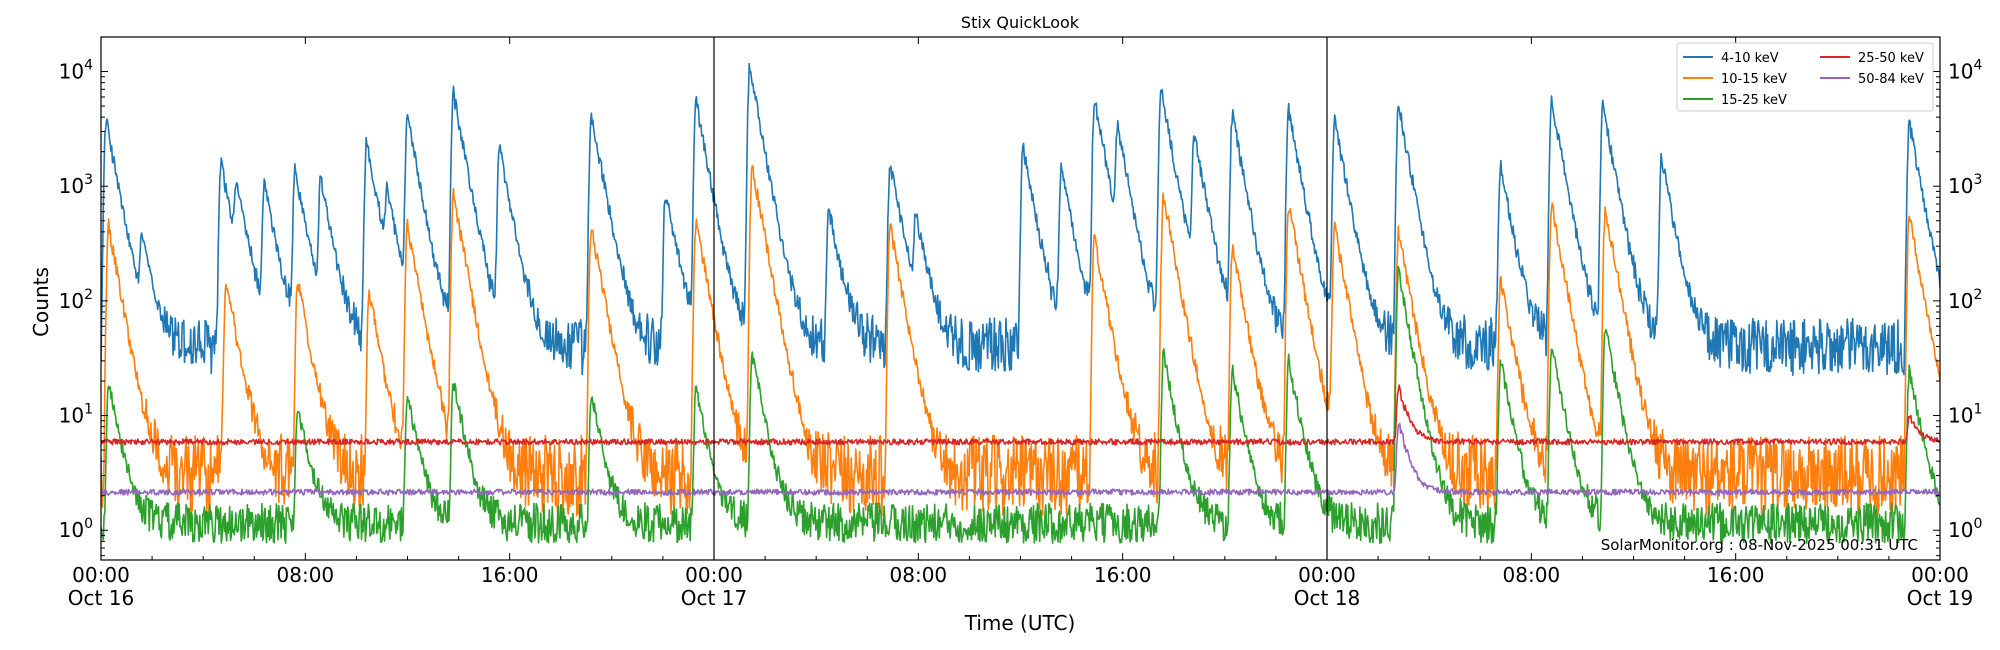  I want to click on legend-box, so click(1805, 77).